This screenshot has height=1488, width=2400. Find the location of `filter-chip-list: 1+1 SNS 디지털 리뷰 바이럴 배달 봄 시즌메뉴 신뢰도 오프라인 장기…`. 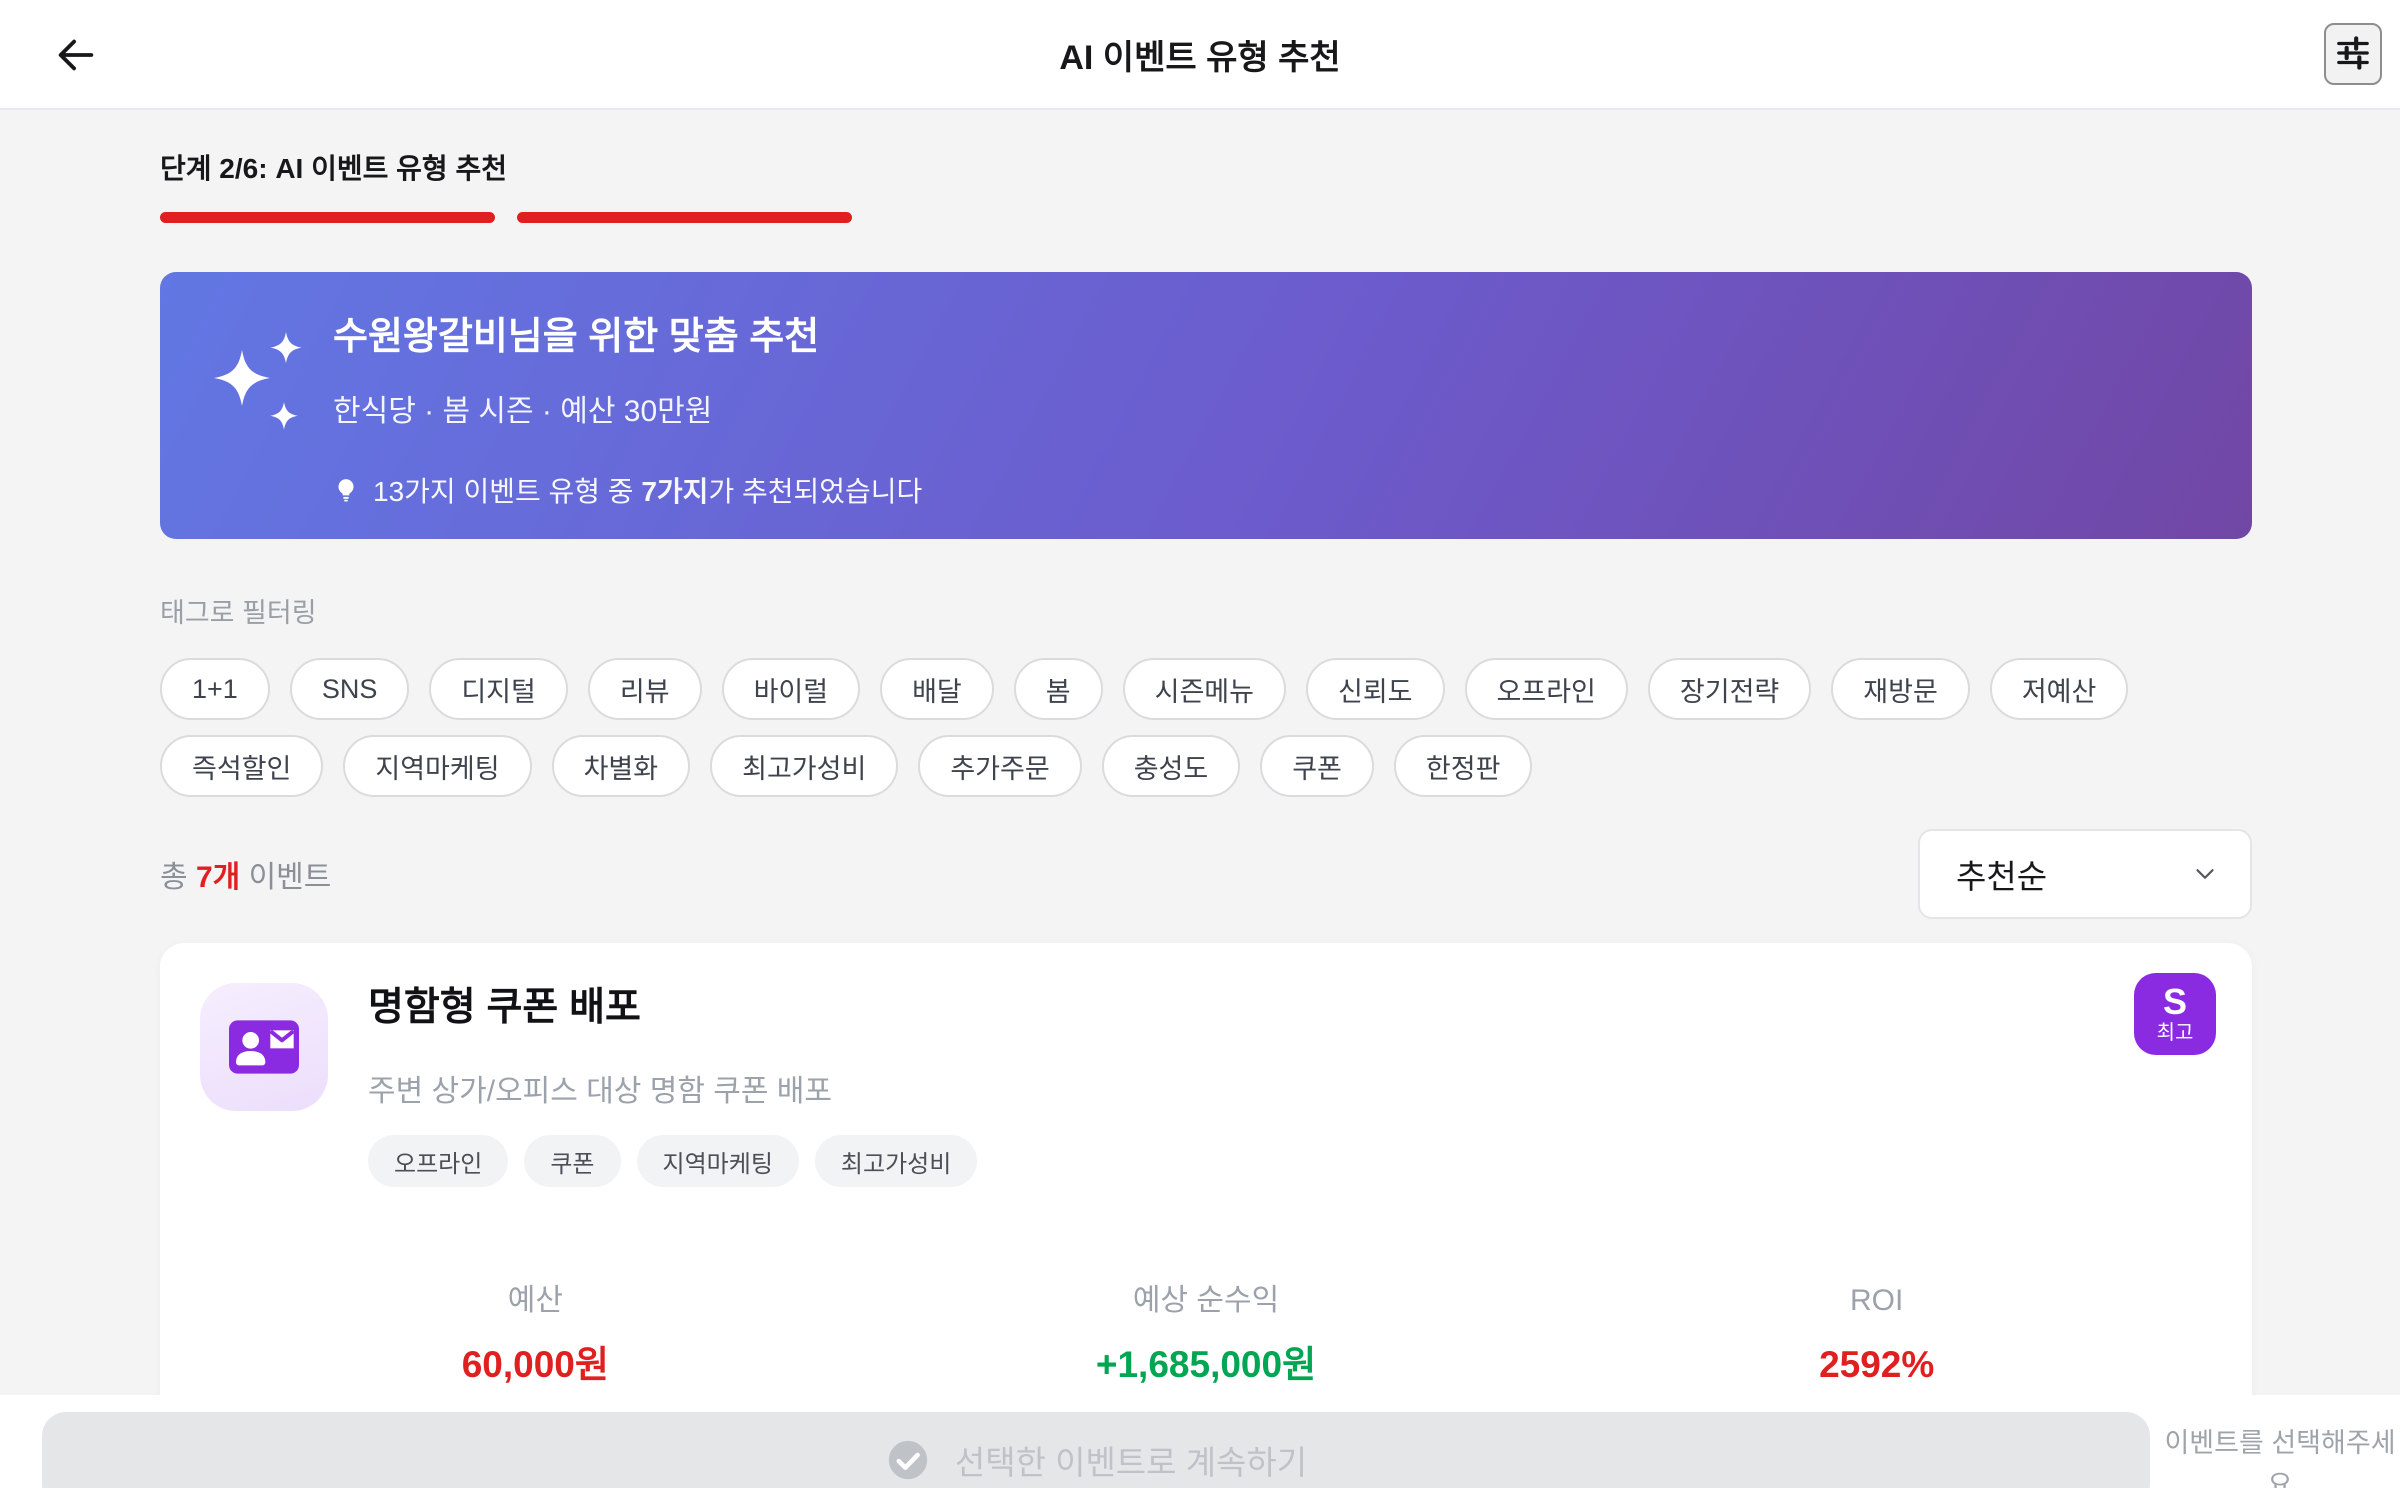

filter-chip-list: 1+1 SNS 디지털 리뷰 바이럴 배달 봄 시즌메뉴 신뢰도 오프라인 장기… is located at coordinates (1160, 727).